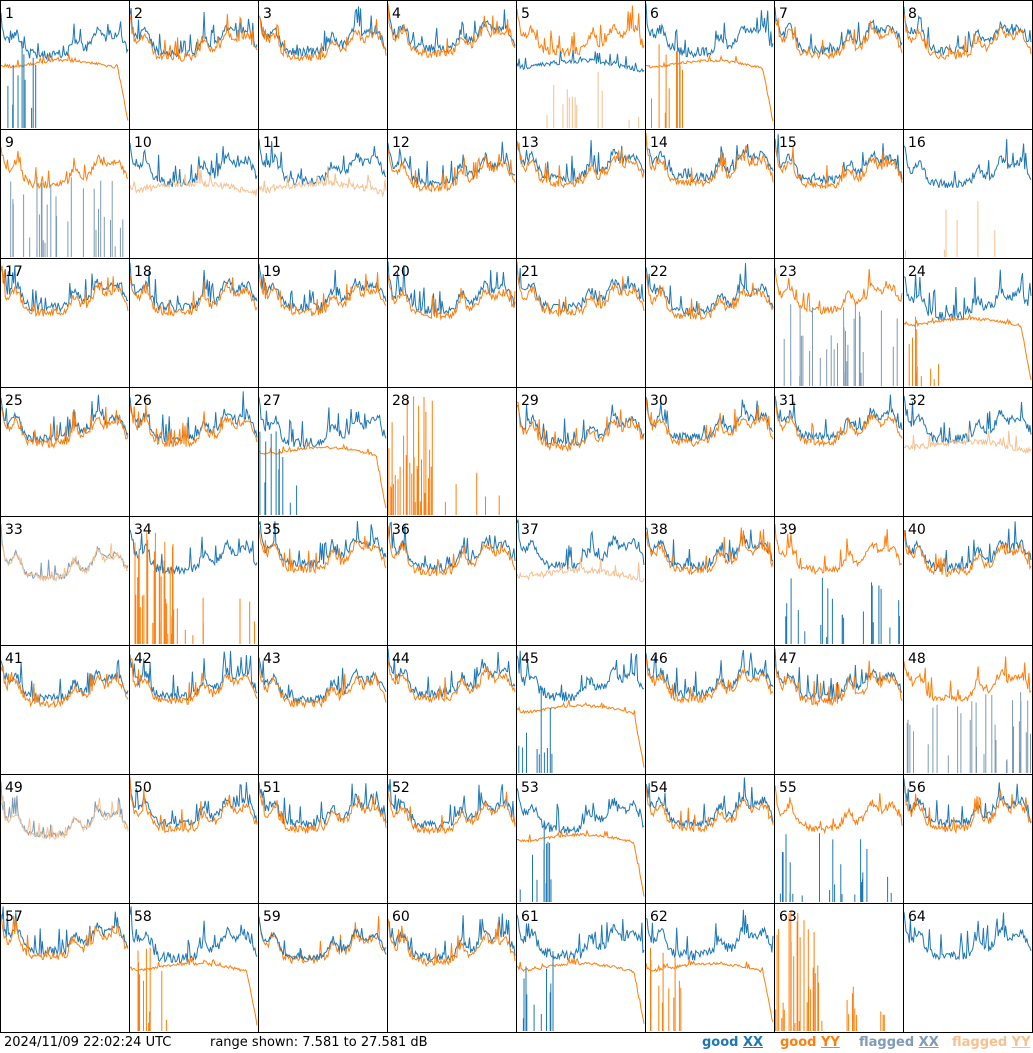 This screenshot has width=1033, height=1053. Describe the element at coordinates (1021, 1042) in the screenshot. I see `legend-flagged-yy-pol: YY` at that location.